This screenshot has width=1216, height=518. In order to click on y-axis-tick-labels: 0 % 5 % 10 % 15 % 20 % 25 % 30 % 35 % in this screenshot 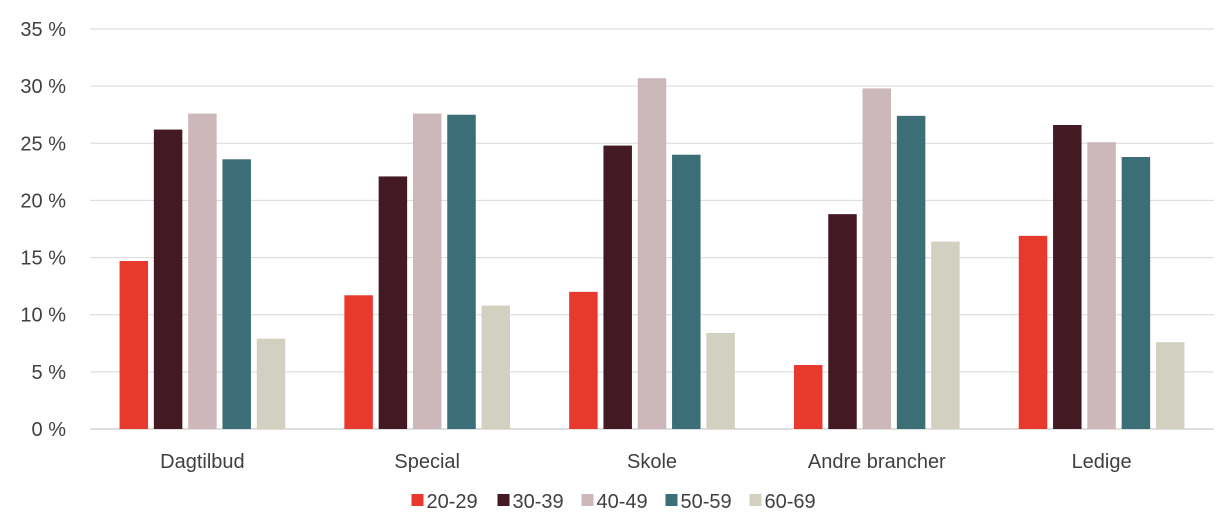, I will do `click(43, 230)`.